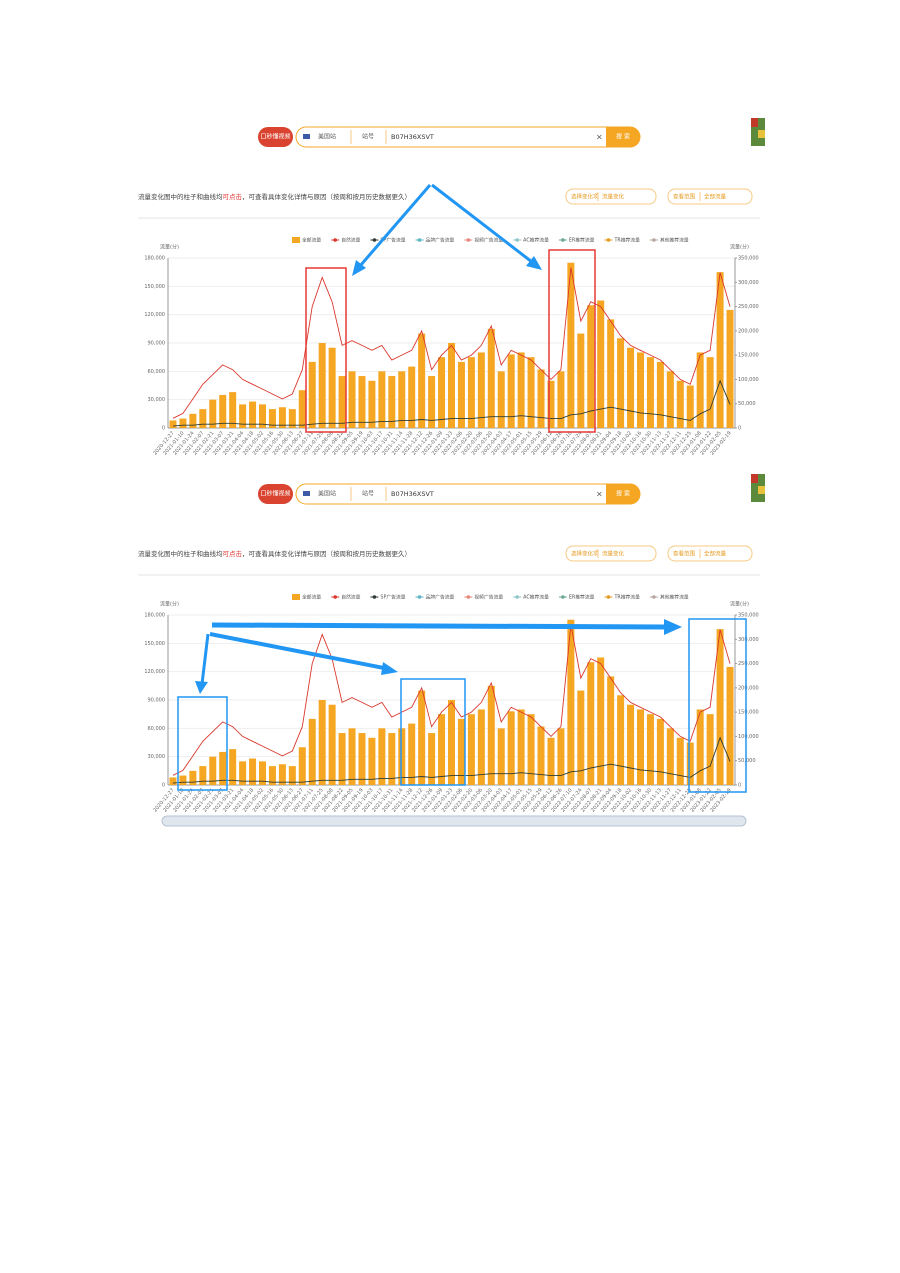  I want to click on search-input: B07H36XSVT, so click(412, 137).